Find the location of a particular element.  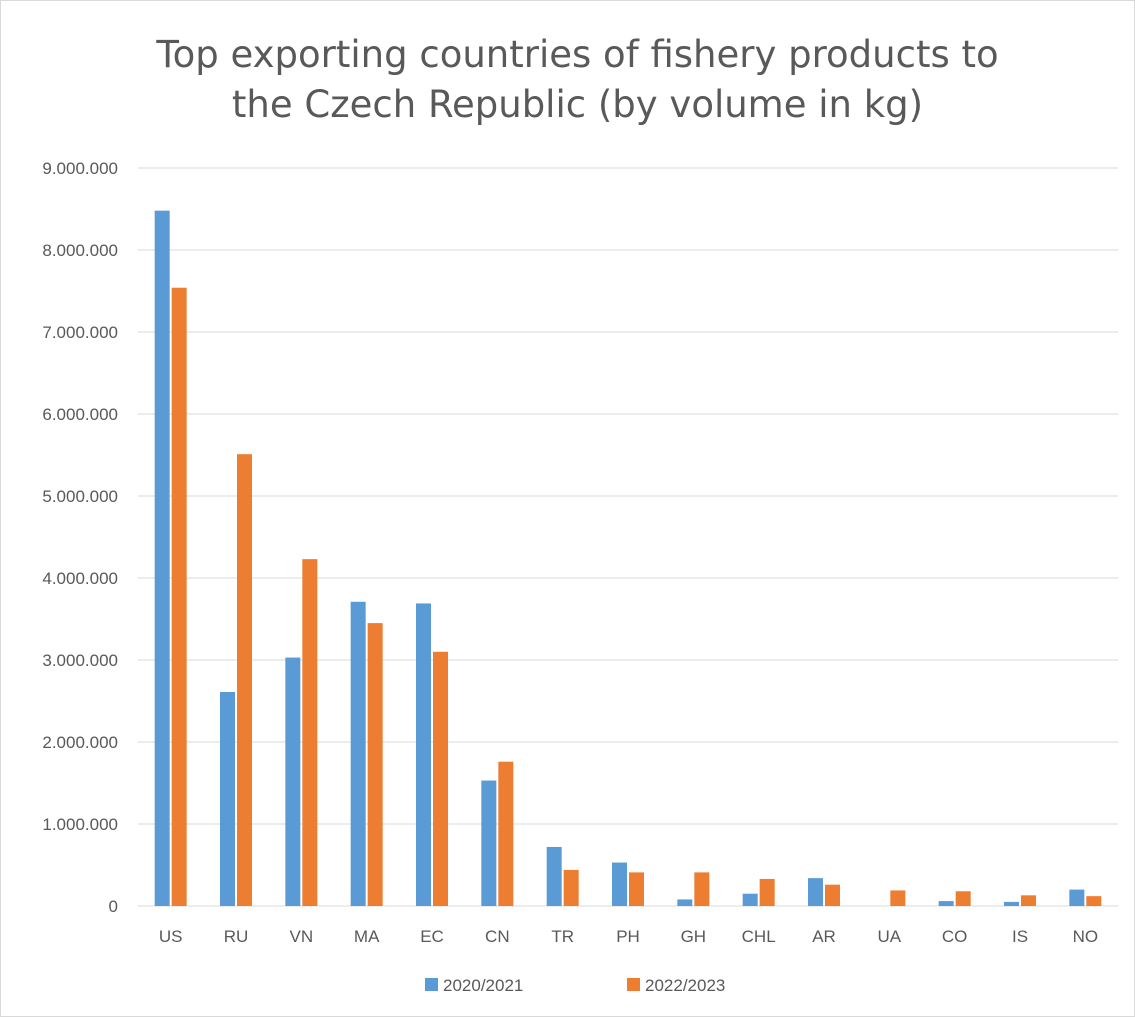

bar-2020-2021-ma is located at coordinates (358, 753).